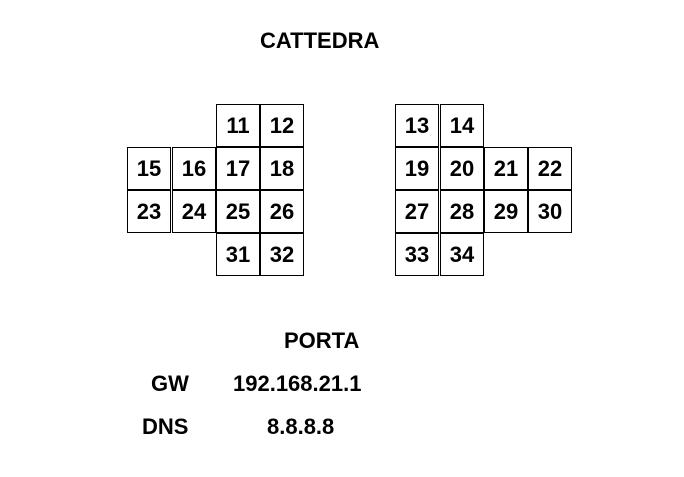  Describe the element at coordinates (238, 211) in the screenshot. I see `seat-25: 25` at that location.